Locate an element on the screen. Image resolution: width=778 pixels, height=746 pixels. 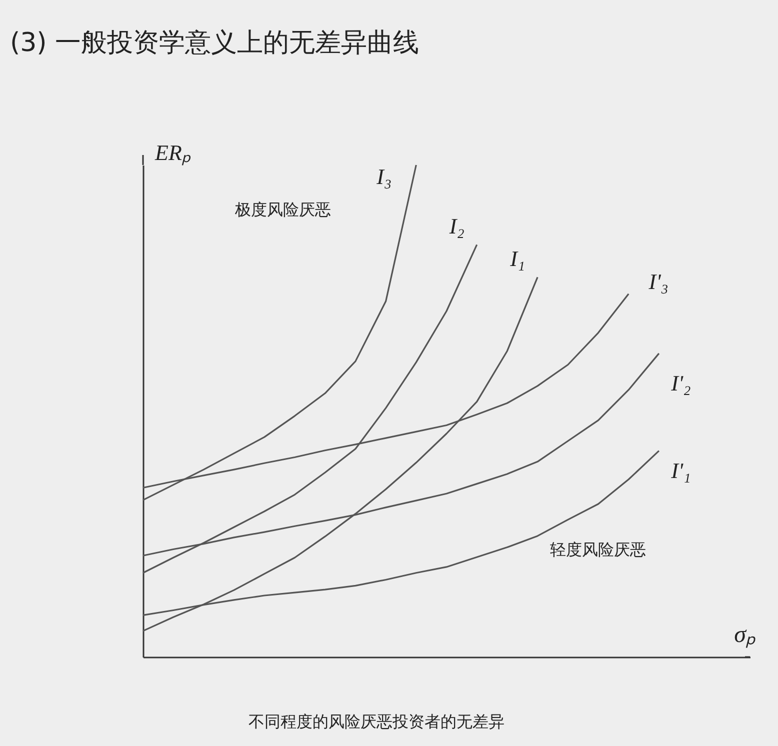
y-axis-title: ERₚ is located at coordinates (172, 153).